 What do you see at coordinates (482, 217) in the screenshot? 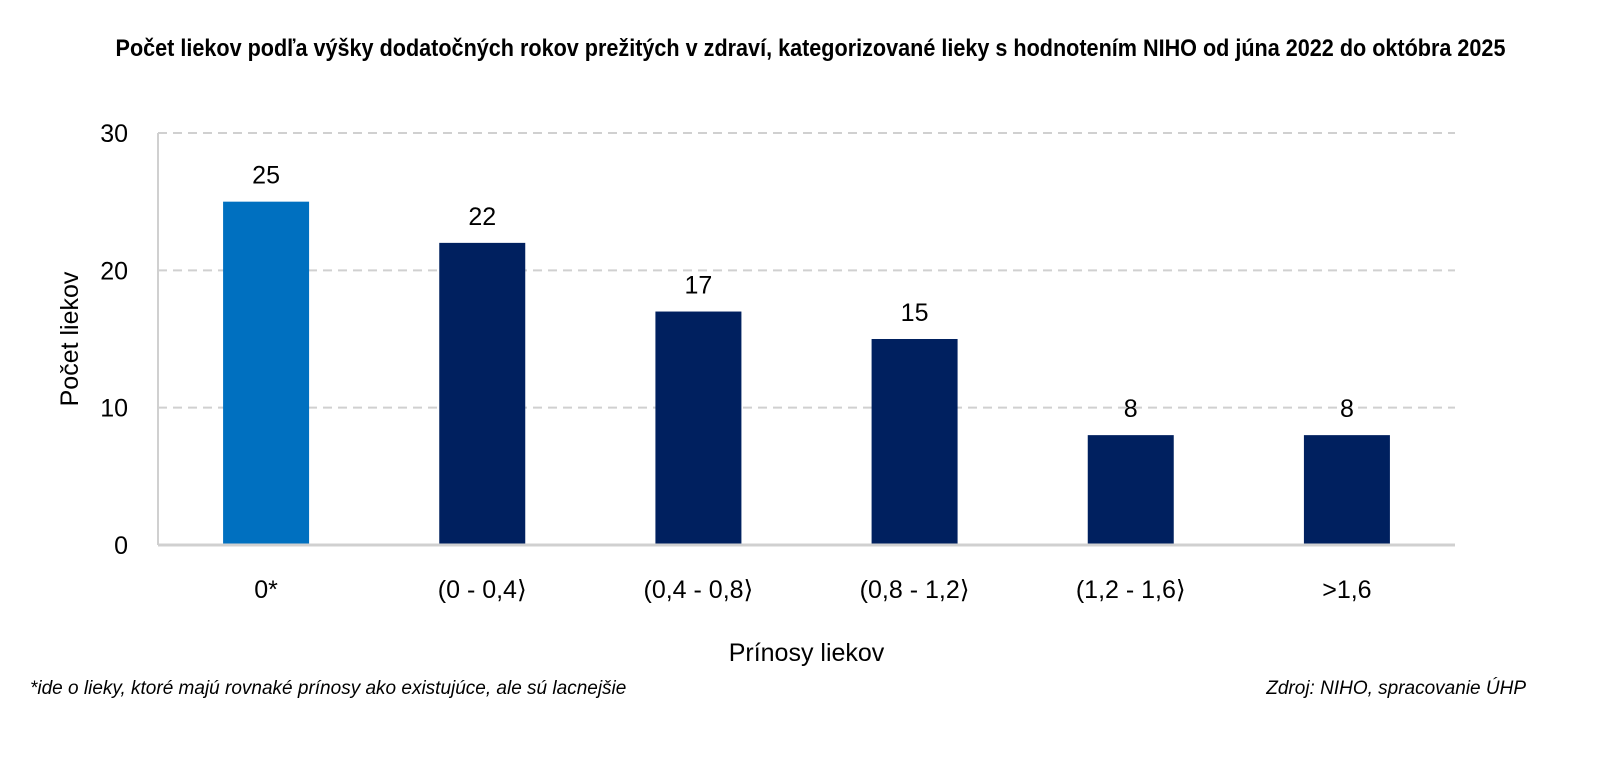
I see `data-label: 22` at bounding box center [482, 217].